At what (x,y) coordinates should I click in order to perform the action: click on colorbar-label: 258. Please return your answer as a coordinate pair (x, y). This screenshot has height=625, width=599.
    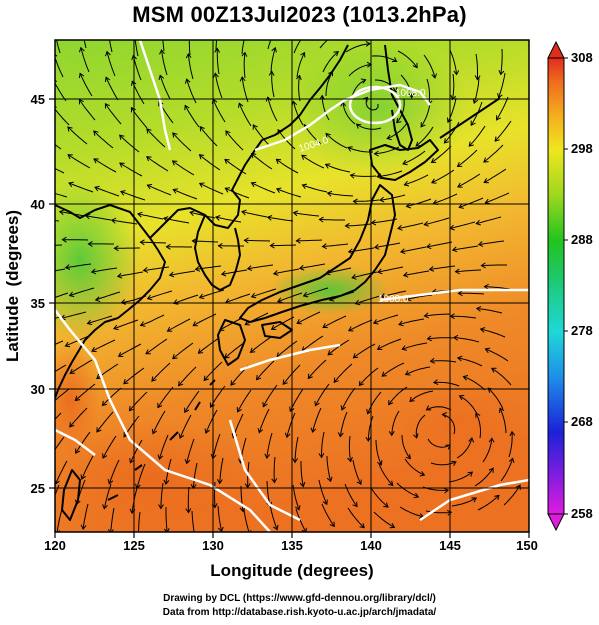
    Looking at the image, I should click on (582, 513).